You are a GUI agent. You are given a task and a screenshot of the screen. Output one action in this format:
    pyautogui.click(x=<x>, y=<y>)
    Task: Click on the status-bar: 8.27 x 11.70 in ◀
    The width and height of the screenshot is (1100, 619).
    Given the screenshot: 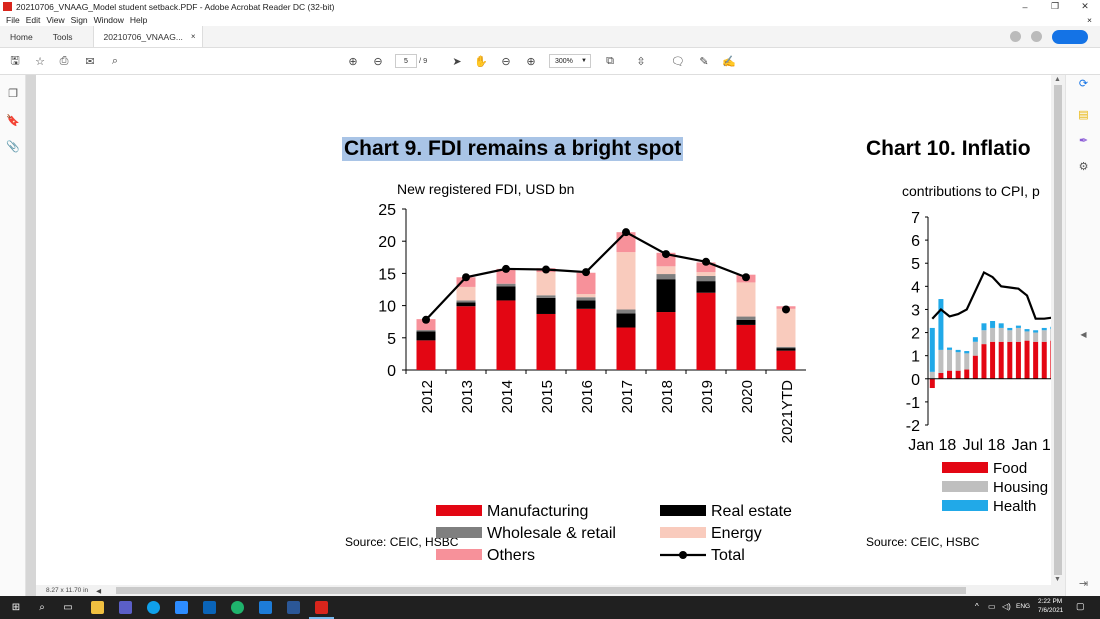 What is the action you would take?
    pyautogui.click(x=543, y=590)
    